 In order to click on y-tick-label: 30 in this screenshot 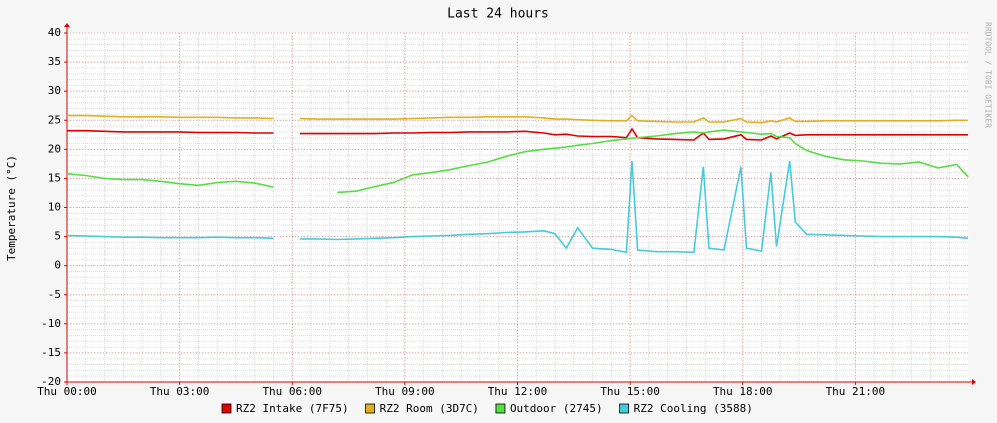, I will do `click(54, 90)`.